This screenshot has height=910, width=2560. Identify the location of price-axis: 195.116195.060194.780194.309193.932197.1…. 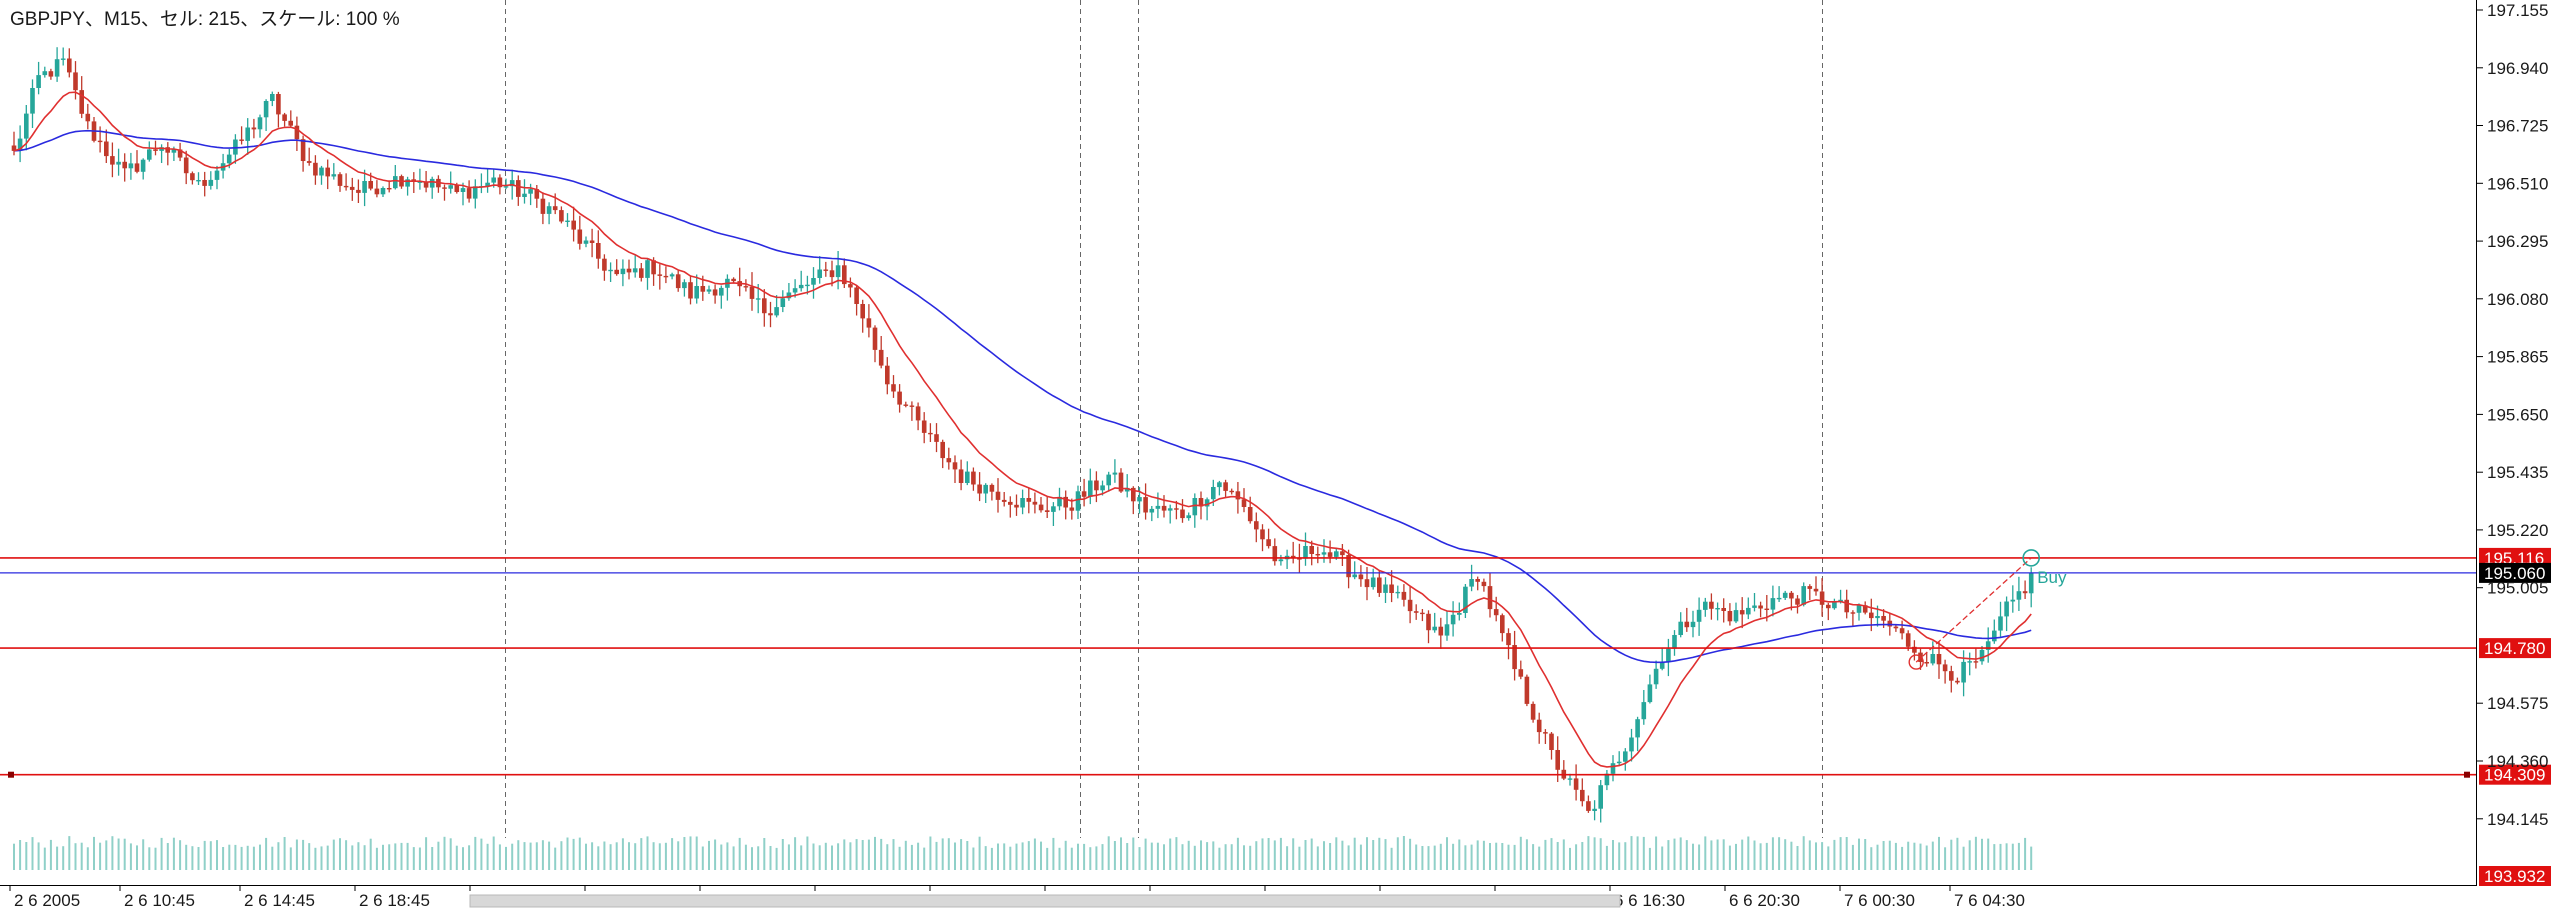
(2514, 443).